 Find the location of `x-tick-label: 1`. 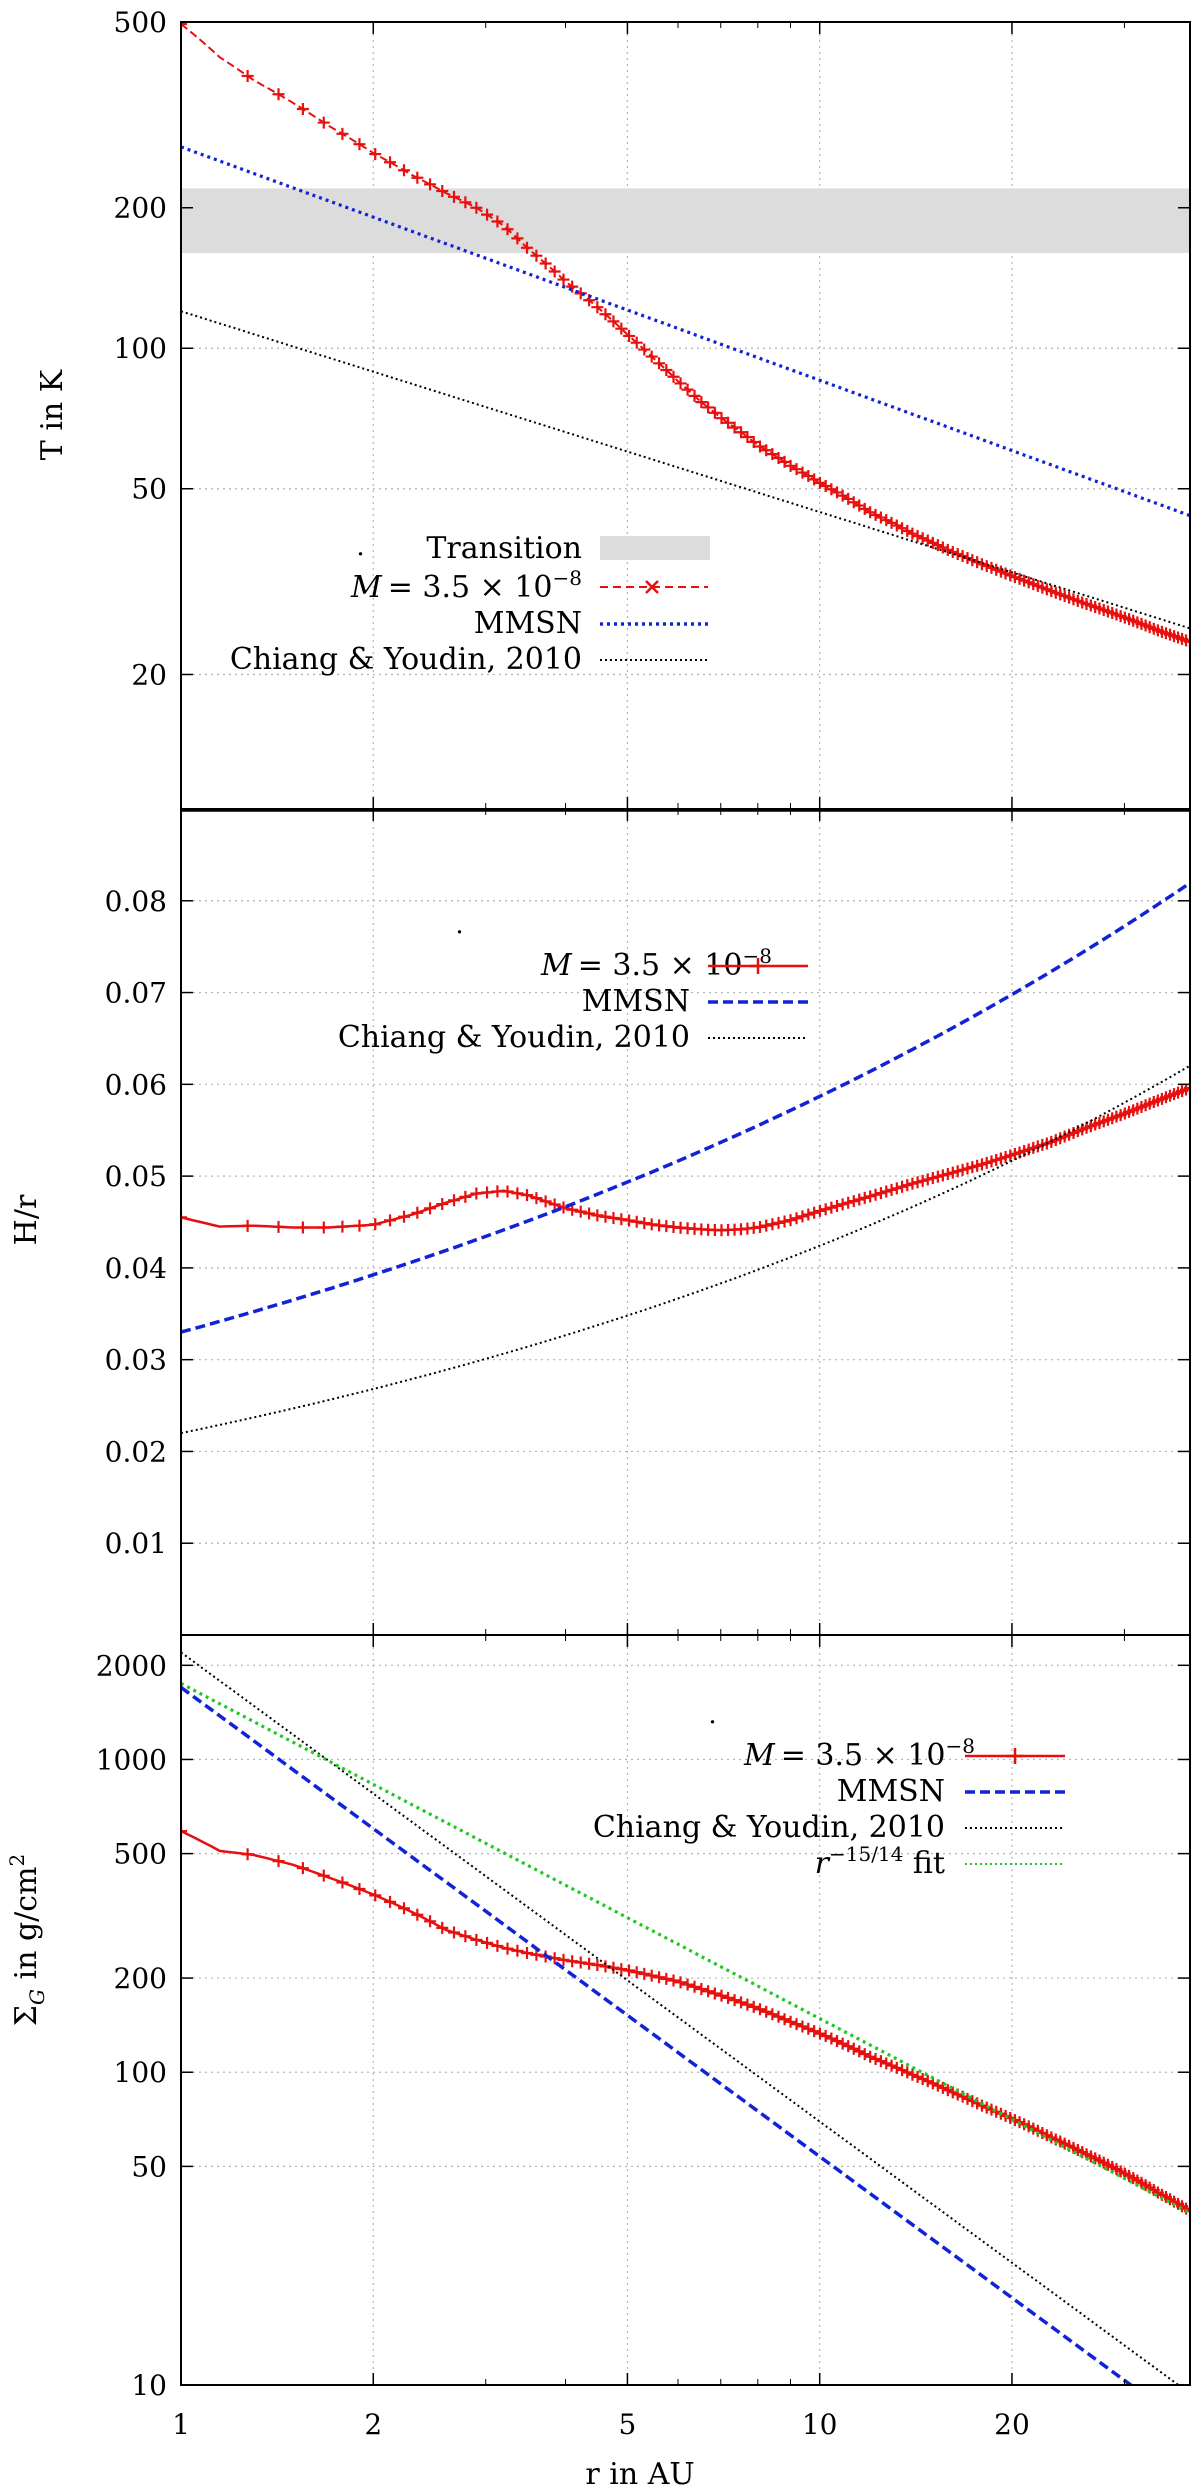

x-tick-label: 1 is located at coordinates (181, 2424).